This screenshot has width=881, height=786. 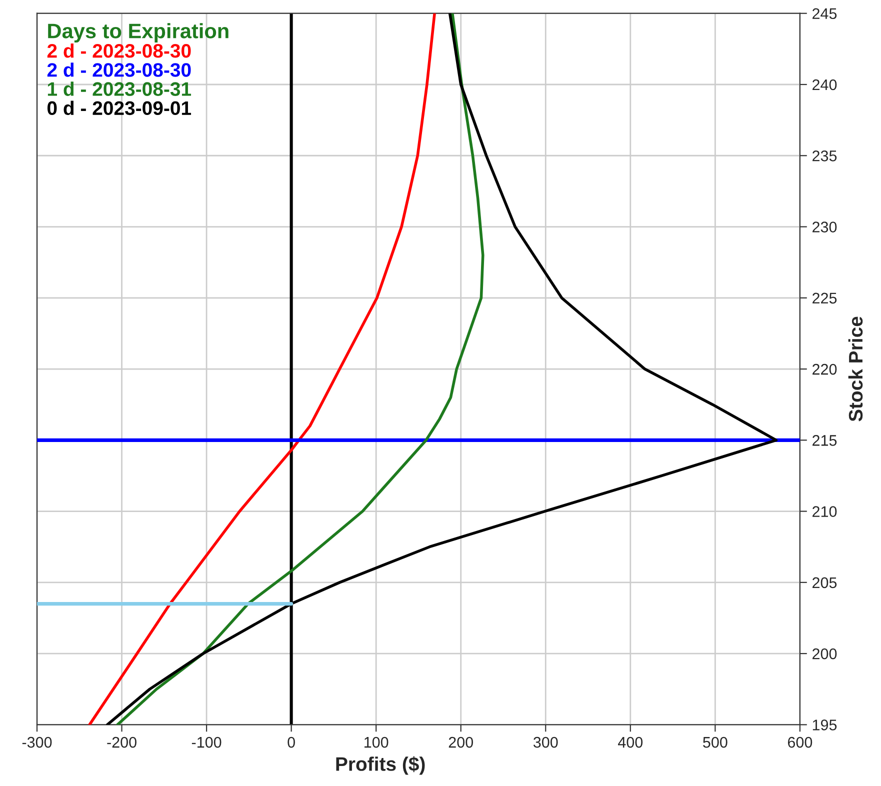 What do you see at coordinates (855, 369) in the screenshot?
I see `y-axis-title: Stock Price` at bounding box center [855, 369].